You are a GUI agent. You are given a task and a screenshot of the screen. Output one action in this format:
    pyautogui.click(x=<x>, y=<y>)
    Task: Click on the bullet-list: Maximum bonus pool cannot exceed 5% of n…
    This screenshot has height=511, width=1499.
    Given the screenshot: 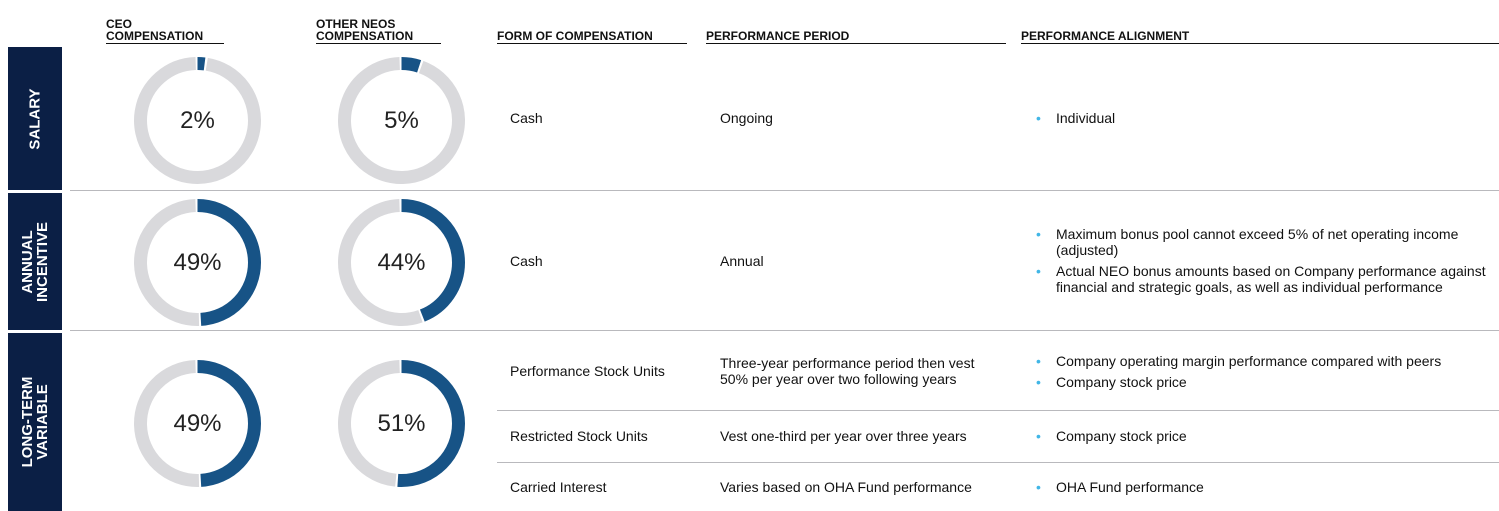 What is the action you would take?
    pyautogui.click(x=1263, y=260)
    